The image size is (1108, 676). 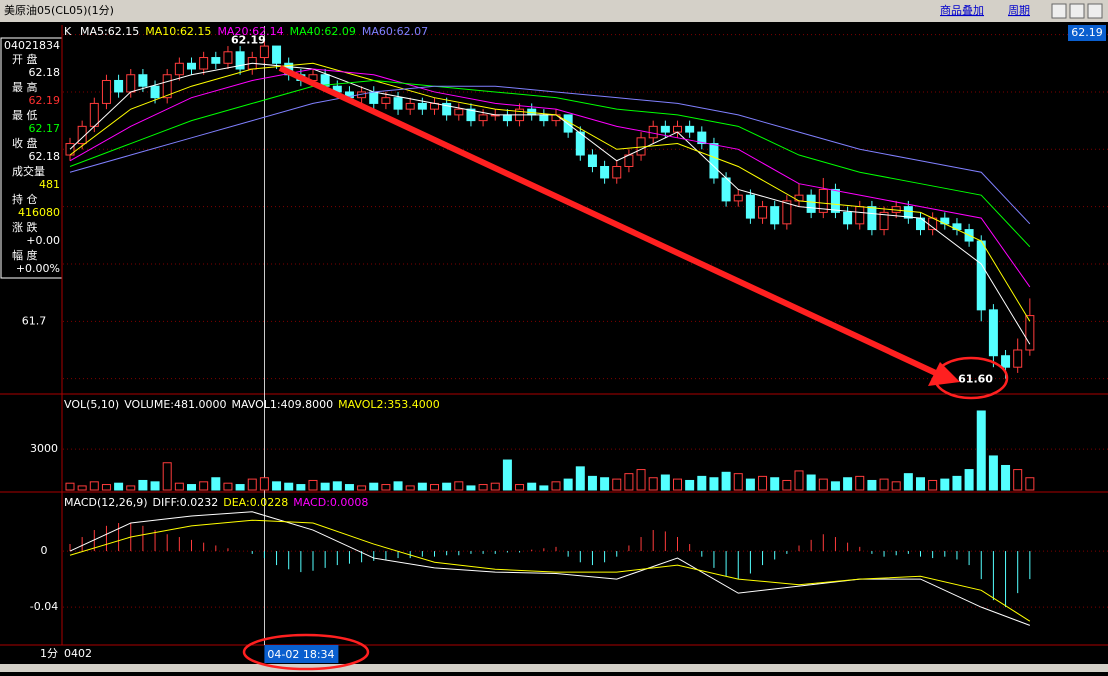 I want to click on info-label: 最 高, so click(x=25, y=87).